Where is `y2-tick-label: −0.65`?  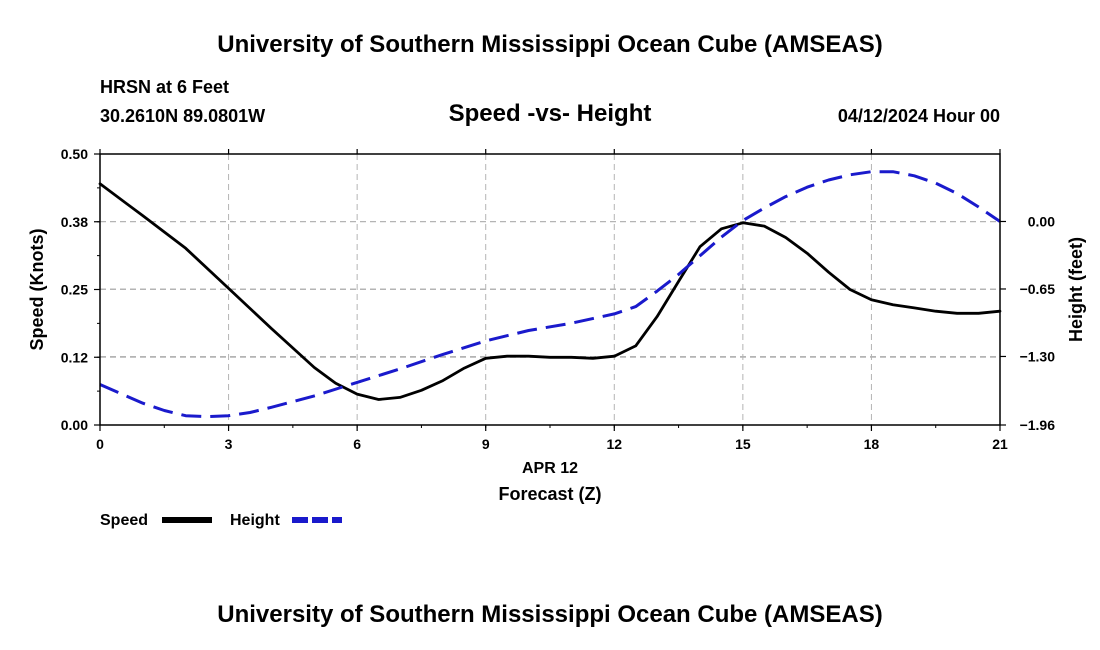 y2-tick-label: −0.65 is located at coordinates (1038, 289).